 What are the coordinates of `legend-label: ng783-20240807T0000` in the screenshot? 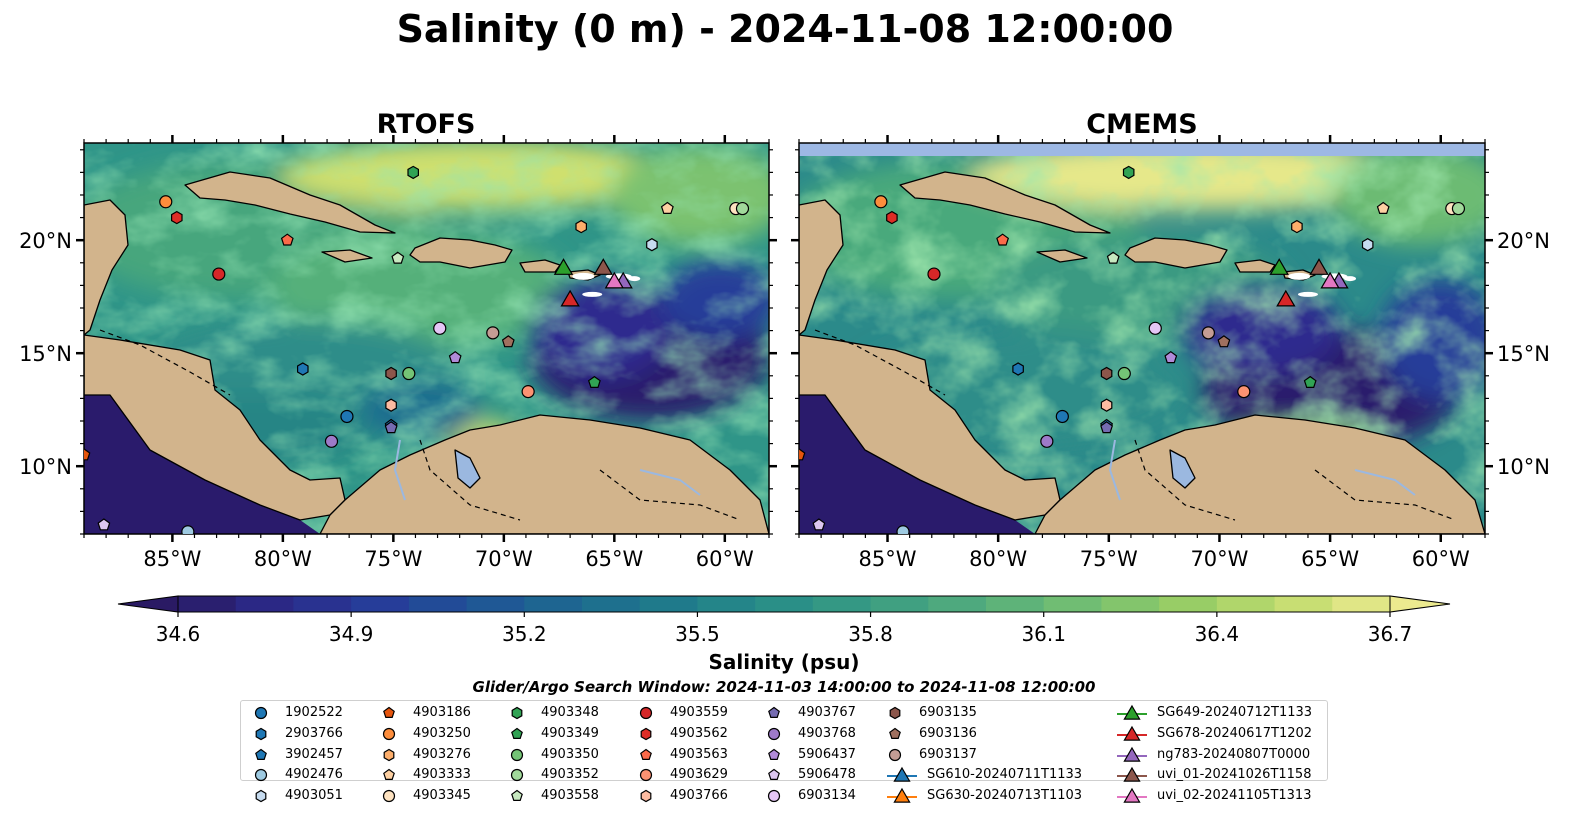 It's located at (1234, 754).